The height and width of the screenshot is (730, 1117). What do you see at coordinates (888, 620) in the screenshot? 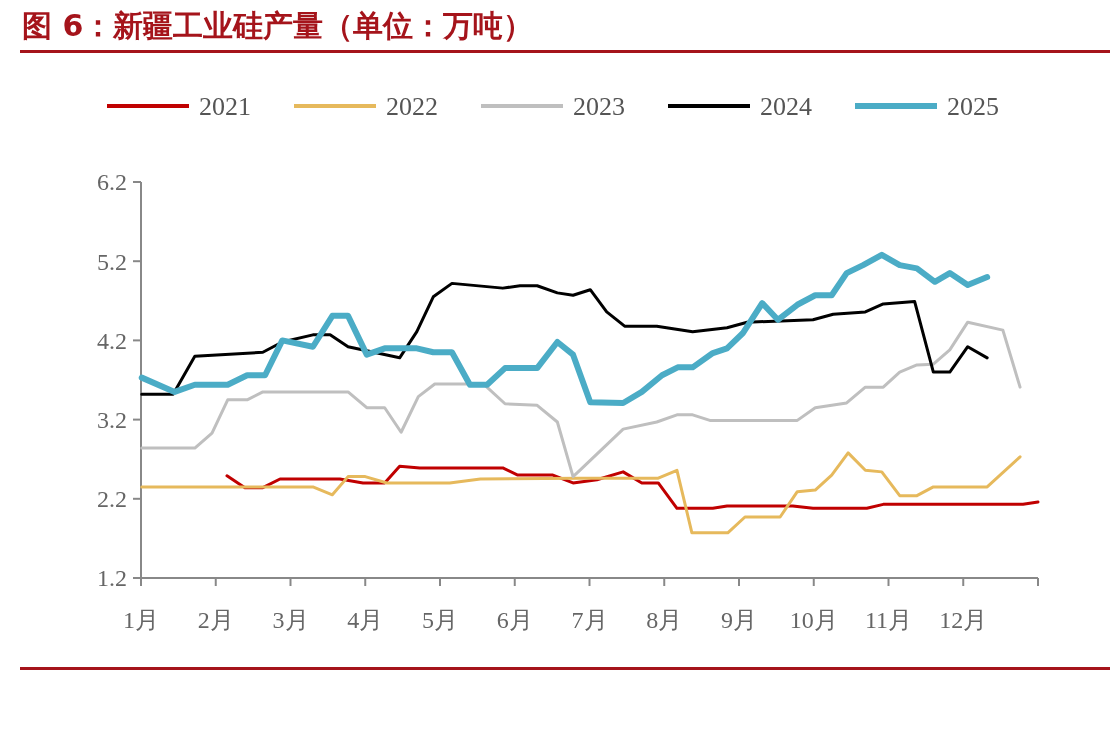
I see `x-tick-label: 11月` at bounding box center [888, 620].